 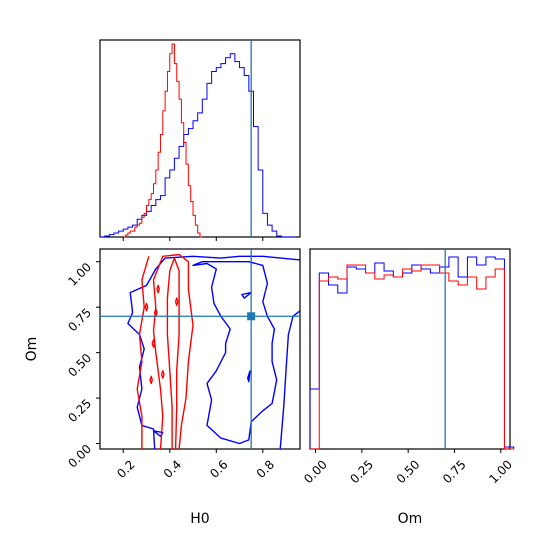 I want to click on contour-xtick-label-0: 0.2, so click(x=125, y=468).